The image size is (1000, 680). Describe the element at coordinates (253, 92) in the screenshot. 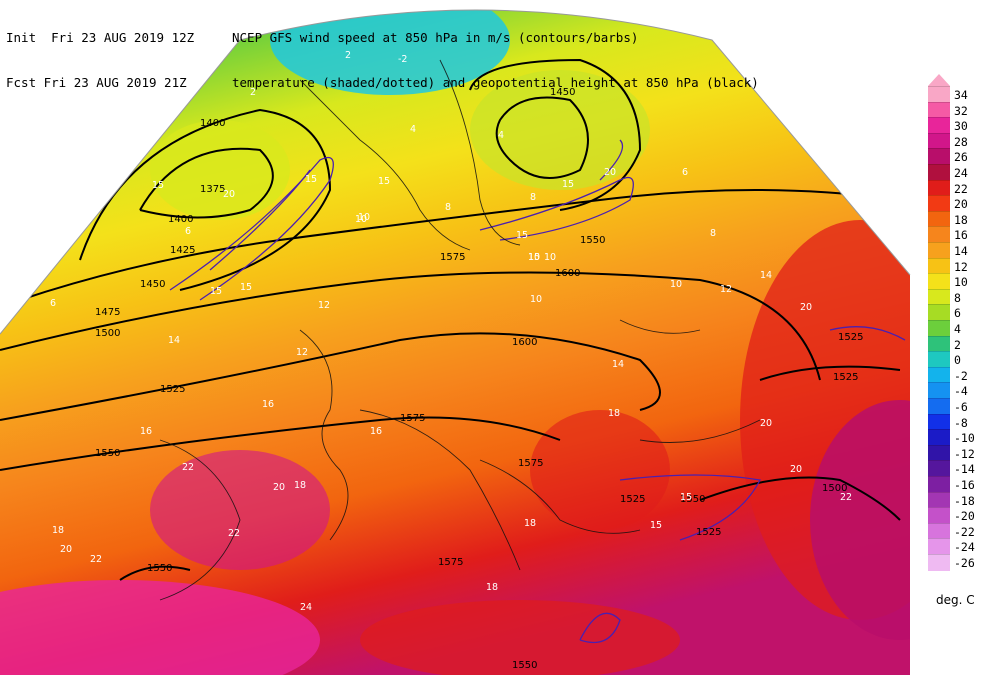

I see `temperature-label: 2` at that location.